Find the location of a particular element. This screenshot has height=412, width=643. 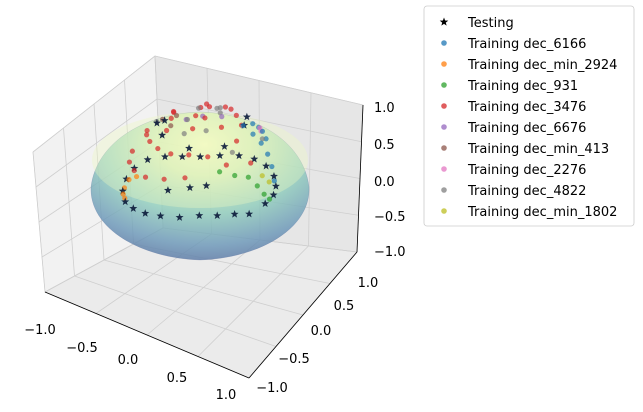

y-tick-labels: −1.0 −0.5 0.0 0.5 1.0 is located at coordinates (317, 336).